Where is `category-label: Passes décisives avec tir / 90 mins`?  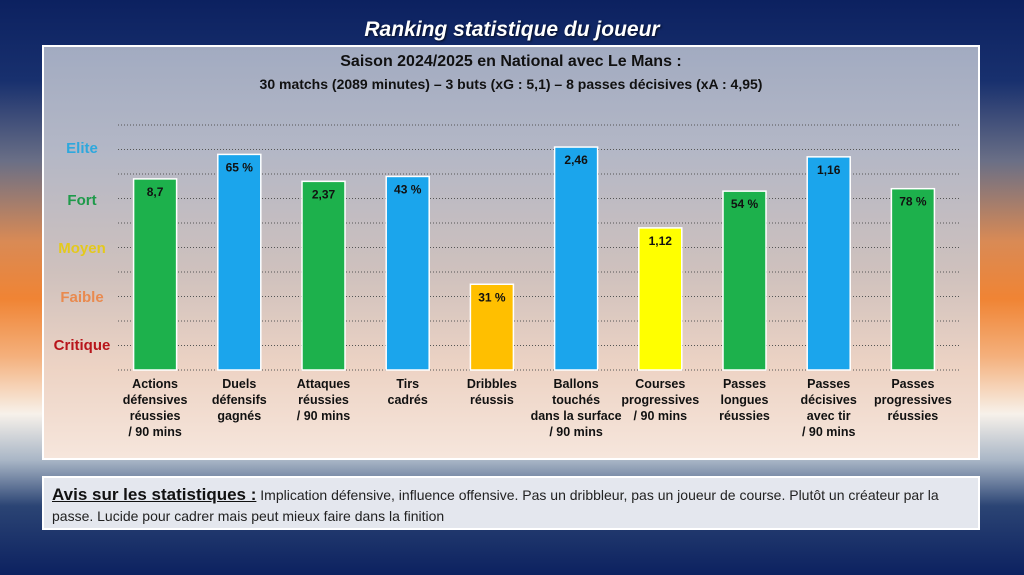
category-label: Passes décisives avec tir / 90 mins is located at coordinates (829, 408).